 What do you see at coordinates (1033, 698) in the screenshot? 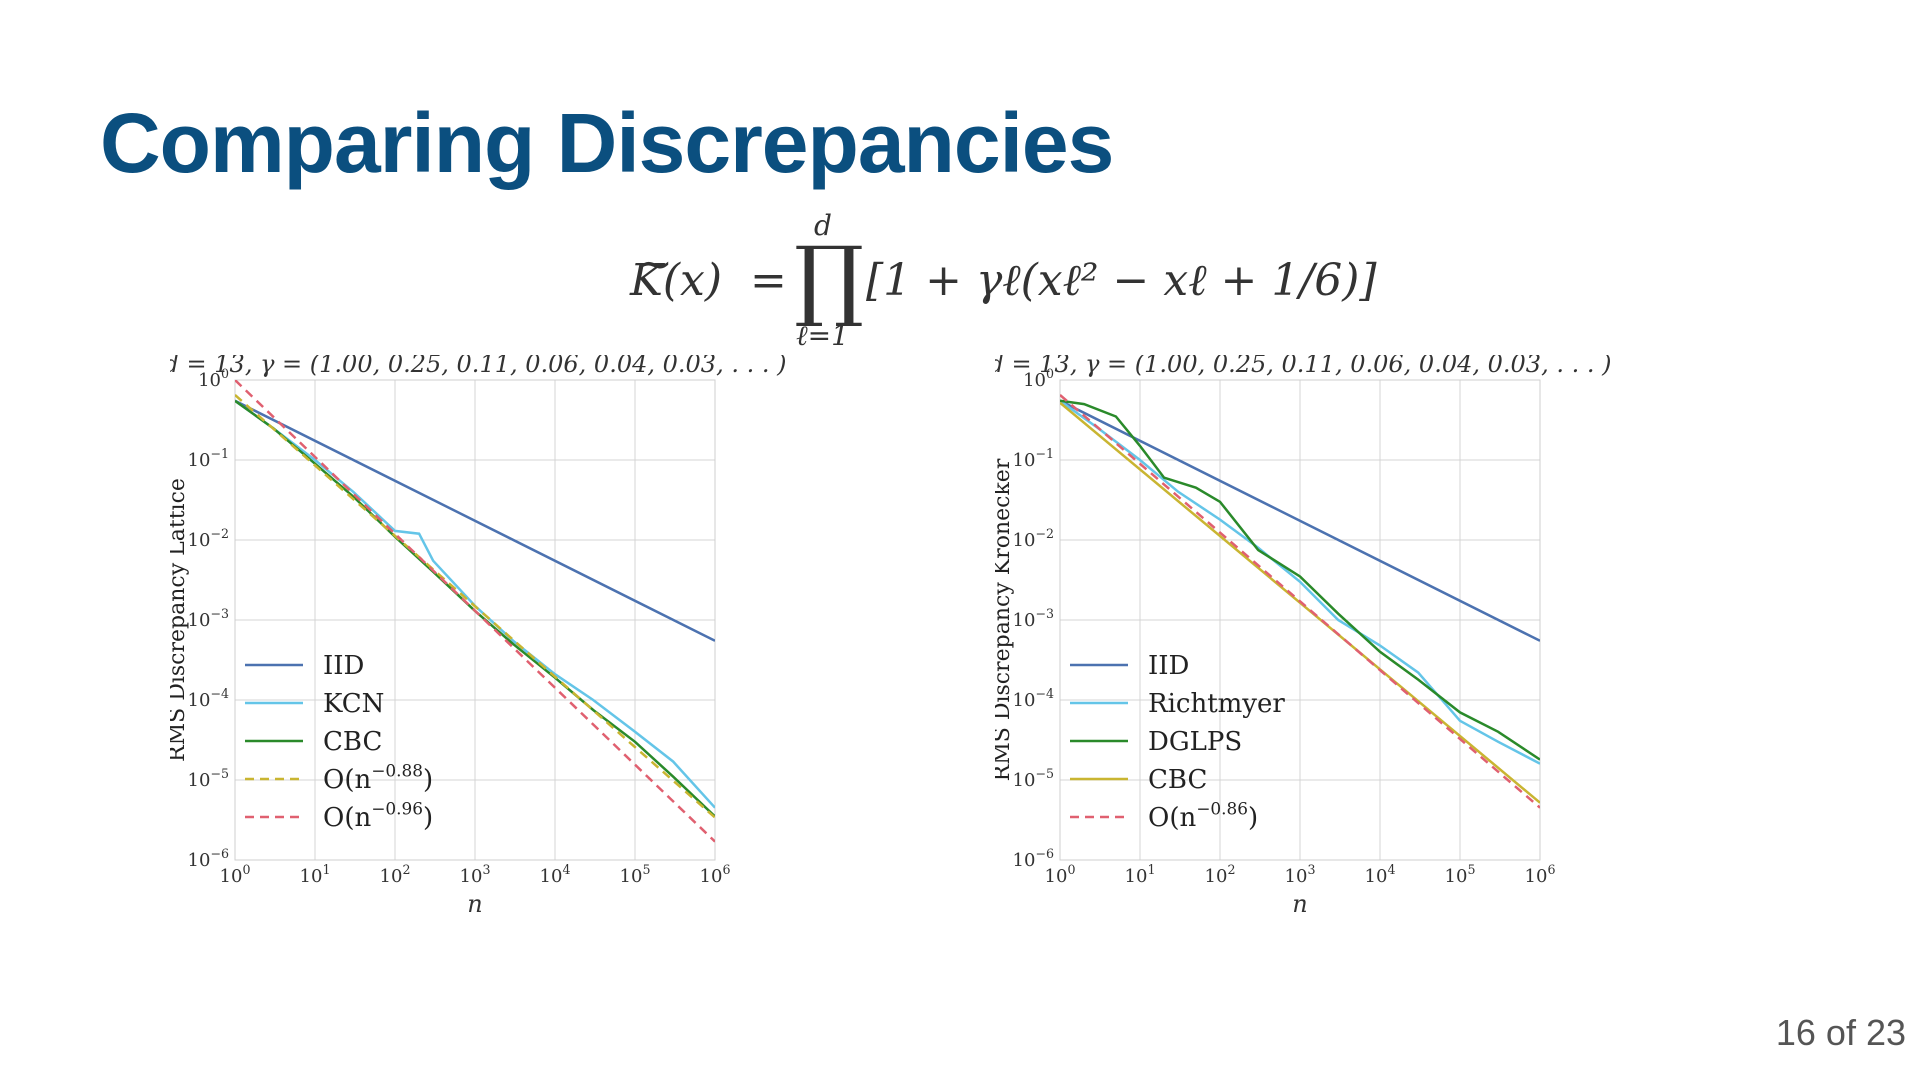
I see `kronecker-y-tick-label: 10⁻⁴` at bounding box center [1033, 698].